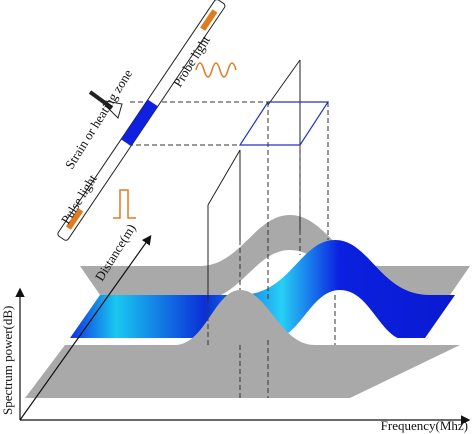 The height and width of the screenshot is (434, 474). What do you see at coordinates (284, 123) in the screenshot?
I see `zone-plane` at bounding box center [284, 123].